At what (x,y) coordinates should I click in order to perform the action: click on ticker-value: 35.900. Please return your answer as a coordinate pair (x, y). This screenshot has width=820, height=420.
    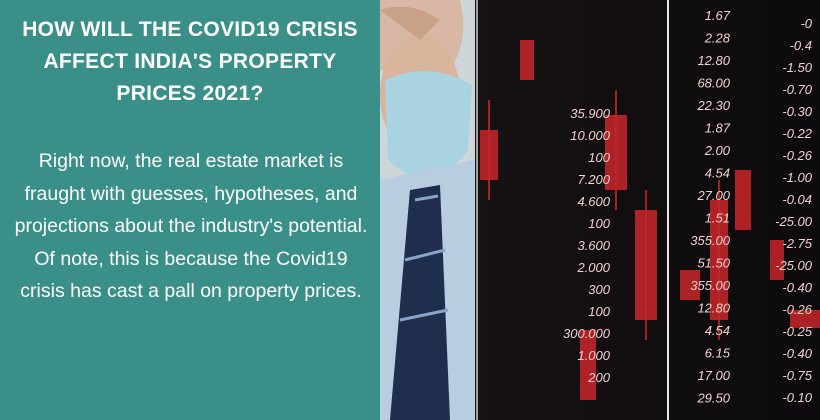
    Looking at the image, I should click on (590, 113).